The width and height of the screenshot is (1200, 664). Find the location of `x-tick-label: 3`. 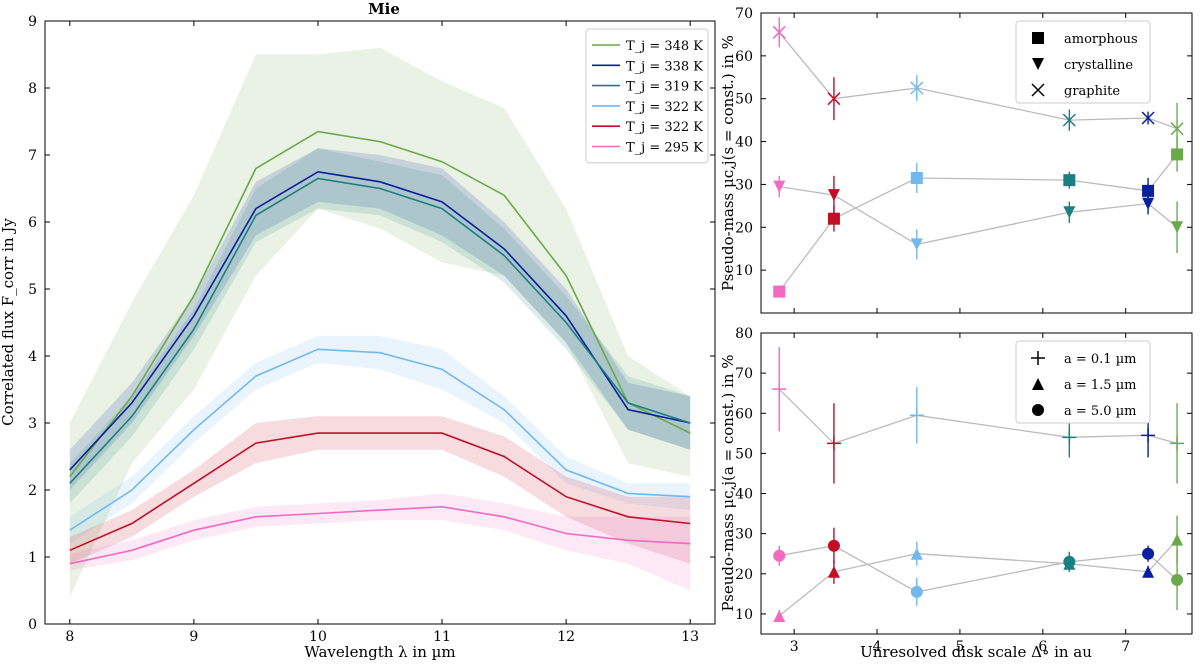

x-tick-label: 3 is located at coordinates (794, 647).